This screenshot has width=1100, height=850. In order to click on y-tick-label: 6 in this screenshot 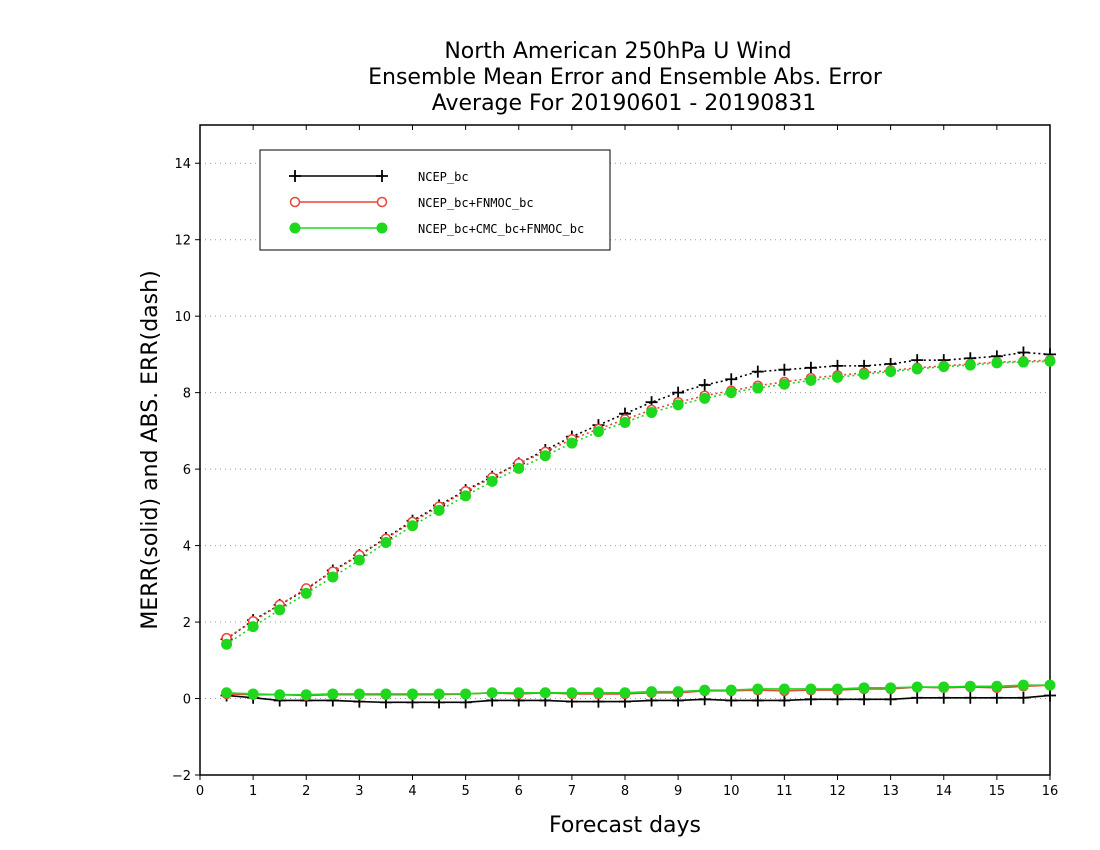, I will do `click(187, 470)`.